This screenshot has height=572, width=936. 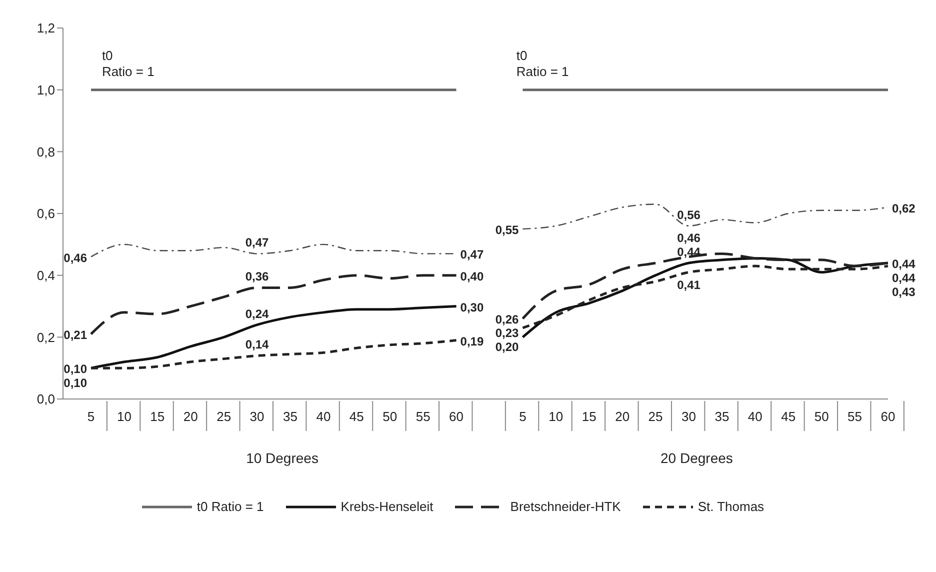 What do you see at coordinates (282, 458) in the screenshot?
I see `text: 10 Degrees` at bounding box center [282, 458].